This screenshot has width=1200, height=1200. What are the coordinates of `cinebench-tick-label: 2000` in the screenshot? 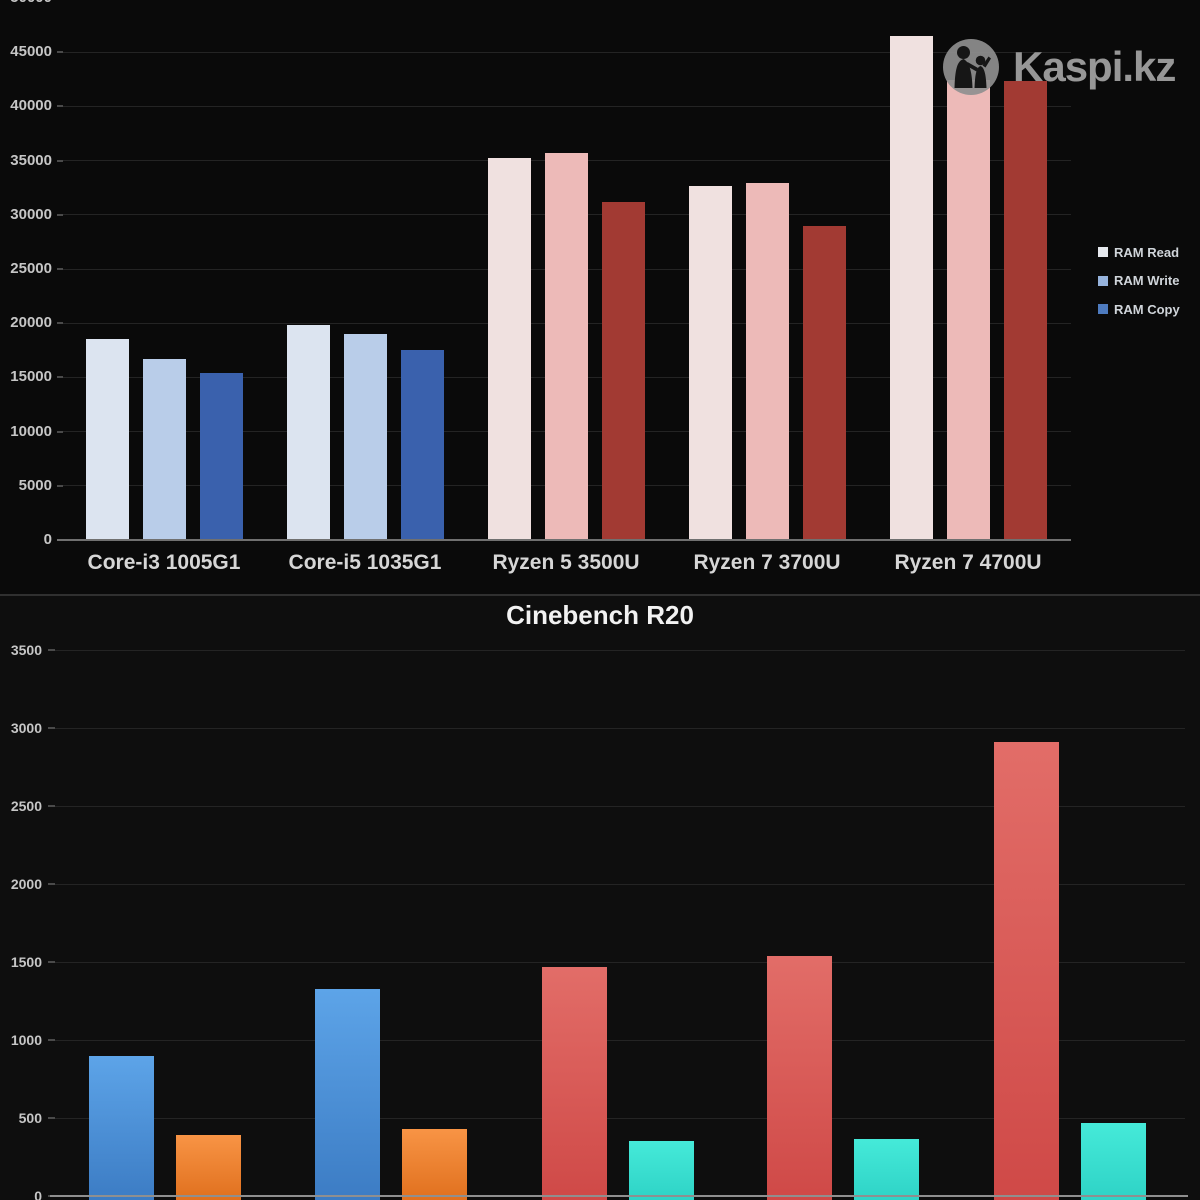 It's located at (26, 884).